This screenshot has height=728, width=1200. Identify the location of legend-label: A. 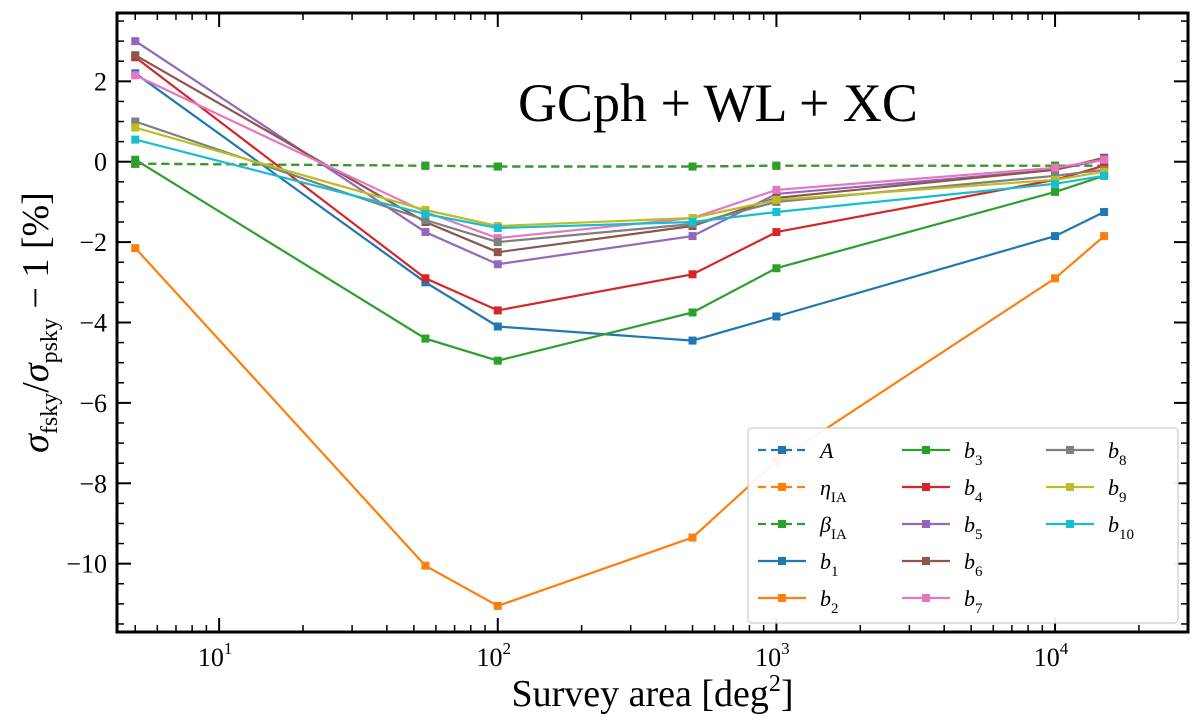
(826, 450).